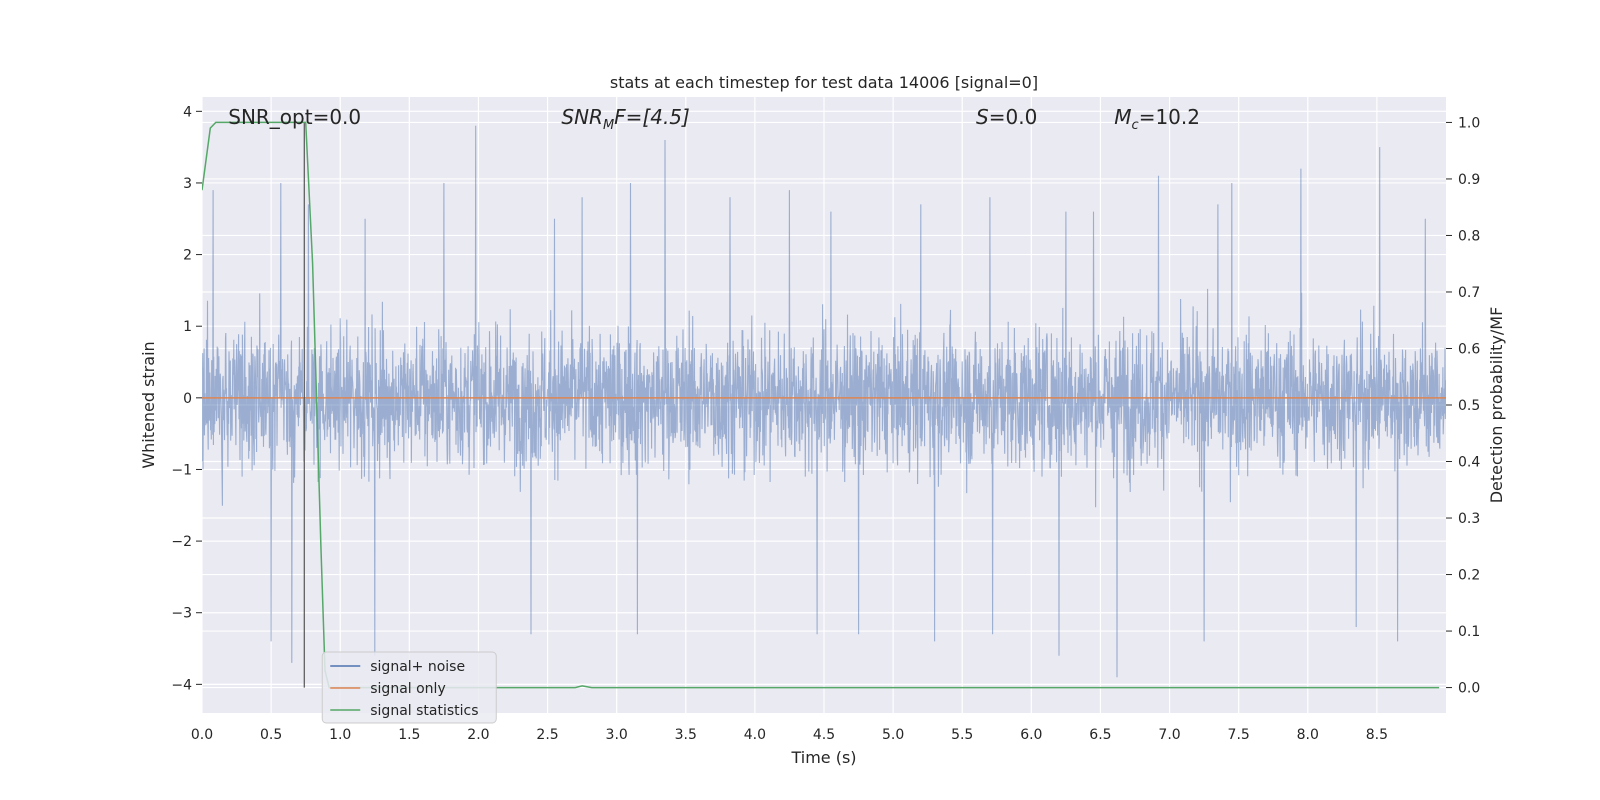 The image size is (1600, 800). I want to click on annotation-s-rest: =0.0, so click(1013, 117).